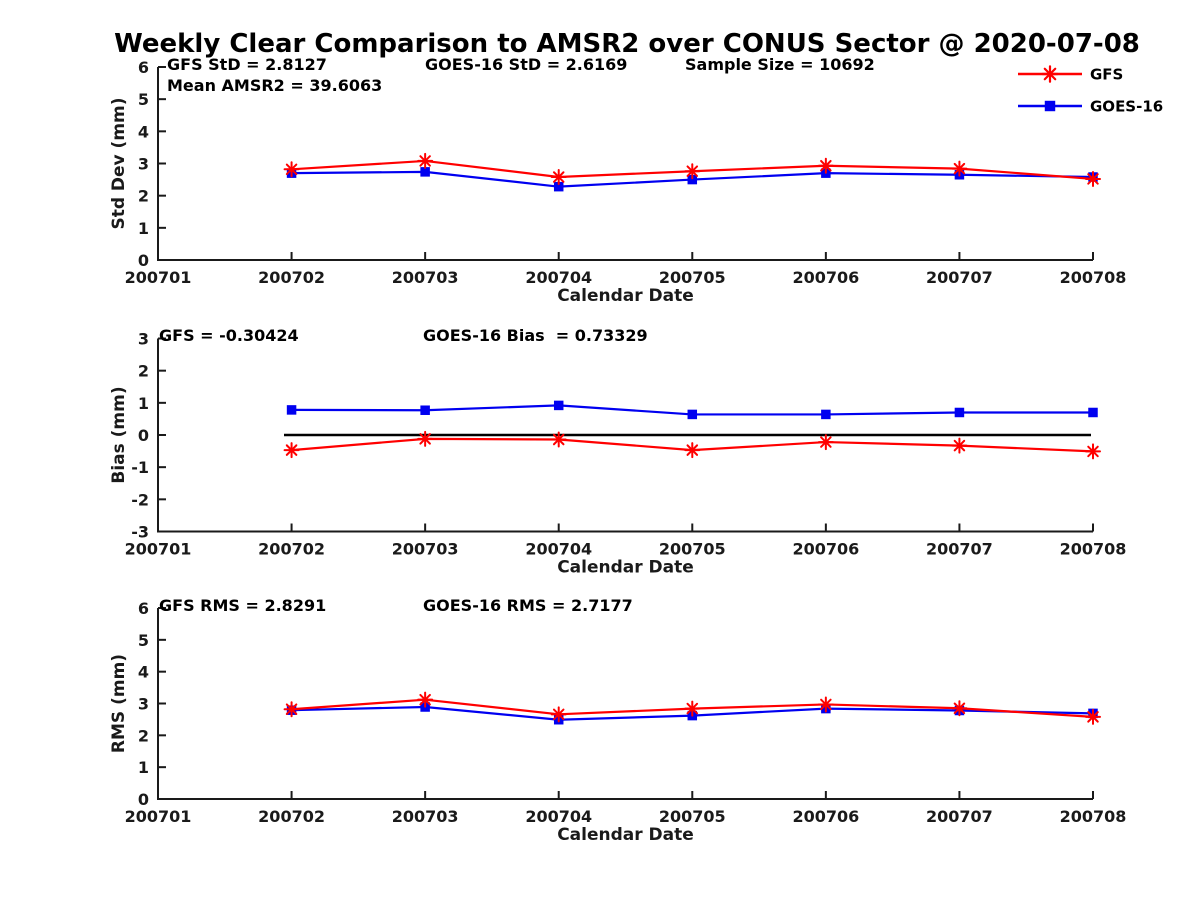 Image resolution: width=1200 pixels, height=900 pixels. What do you see at coordinates (119, 163) in the screenshot?
I see `y-axis-label: Std Dev (mm)` at bounding box center [119, 163].